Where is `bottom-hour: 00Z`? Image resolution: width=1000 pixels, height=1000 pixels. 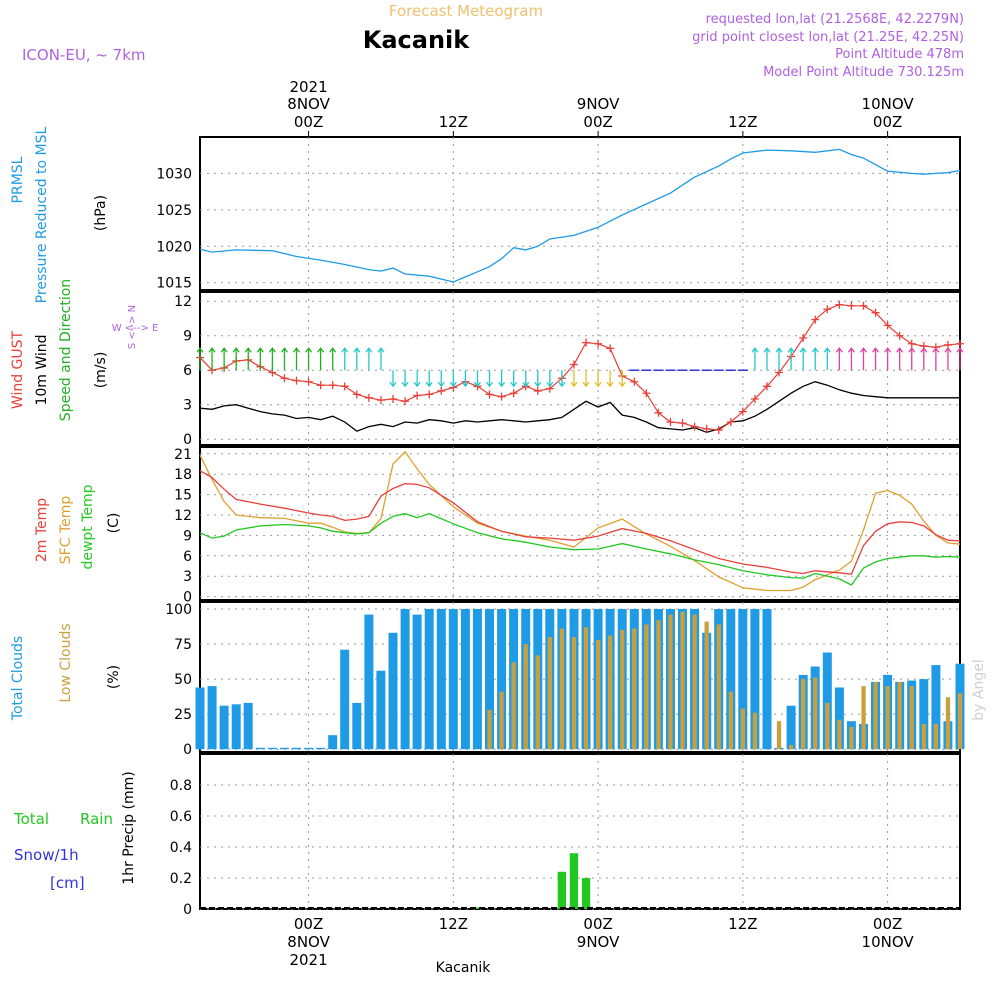
bottom-hour: 00Z is located at coordinates (597, 924).